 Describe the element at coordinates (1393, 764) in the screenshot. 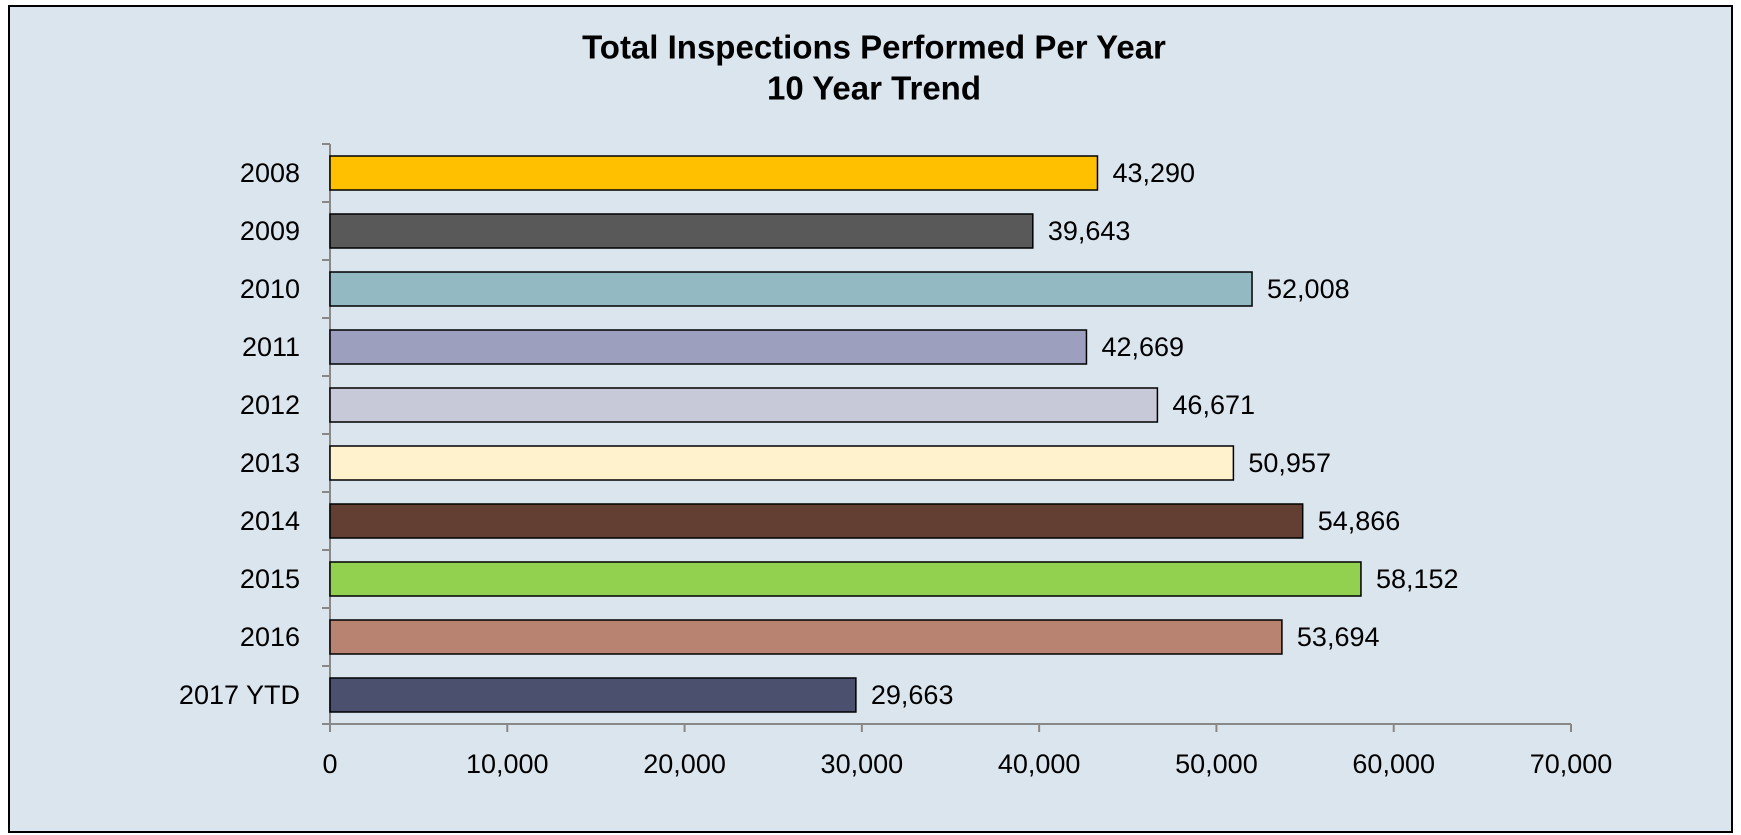

I see `x-tick-label: 60,000` at that location.